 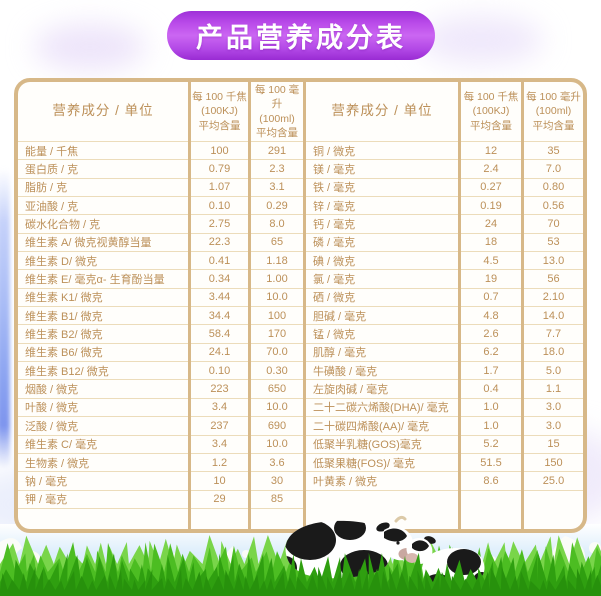 What do you see at coordinates (553, 444) in the screenshot?
I see `value-per-100ml-cell: 15` at bounding box center [553, 444].